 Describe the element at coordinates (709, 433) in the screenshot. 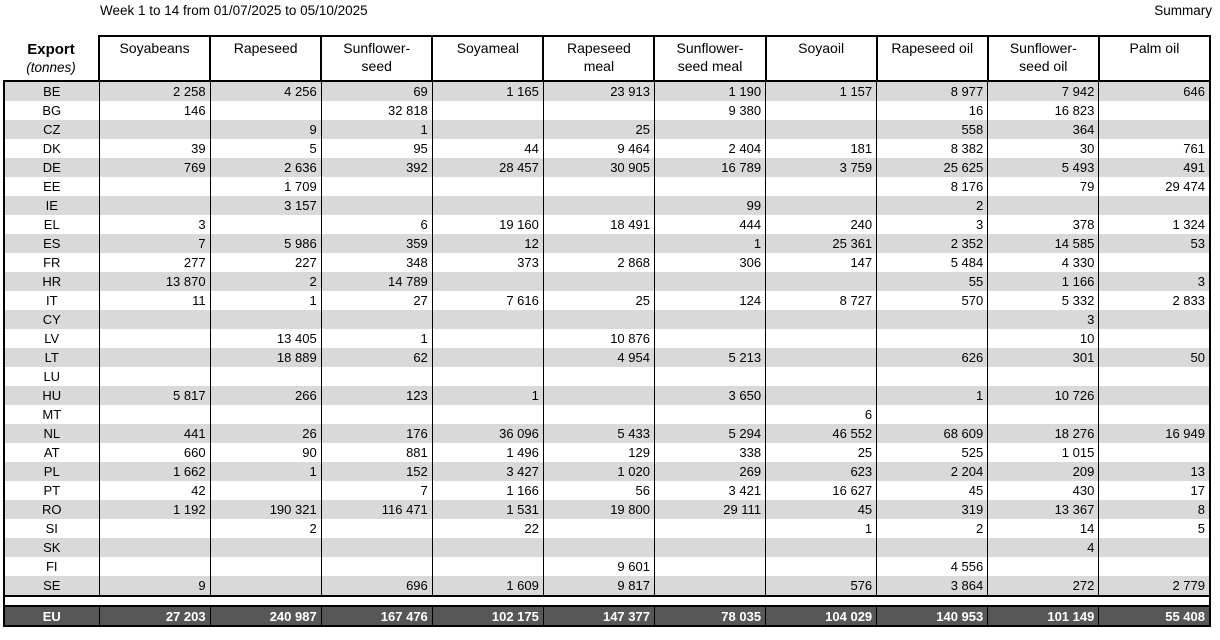

I see `value-cell: 5 294` at that location.